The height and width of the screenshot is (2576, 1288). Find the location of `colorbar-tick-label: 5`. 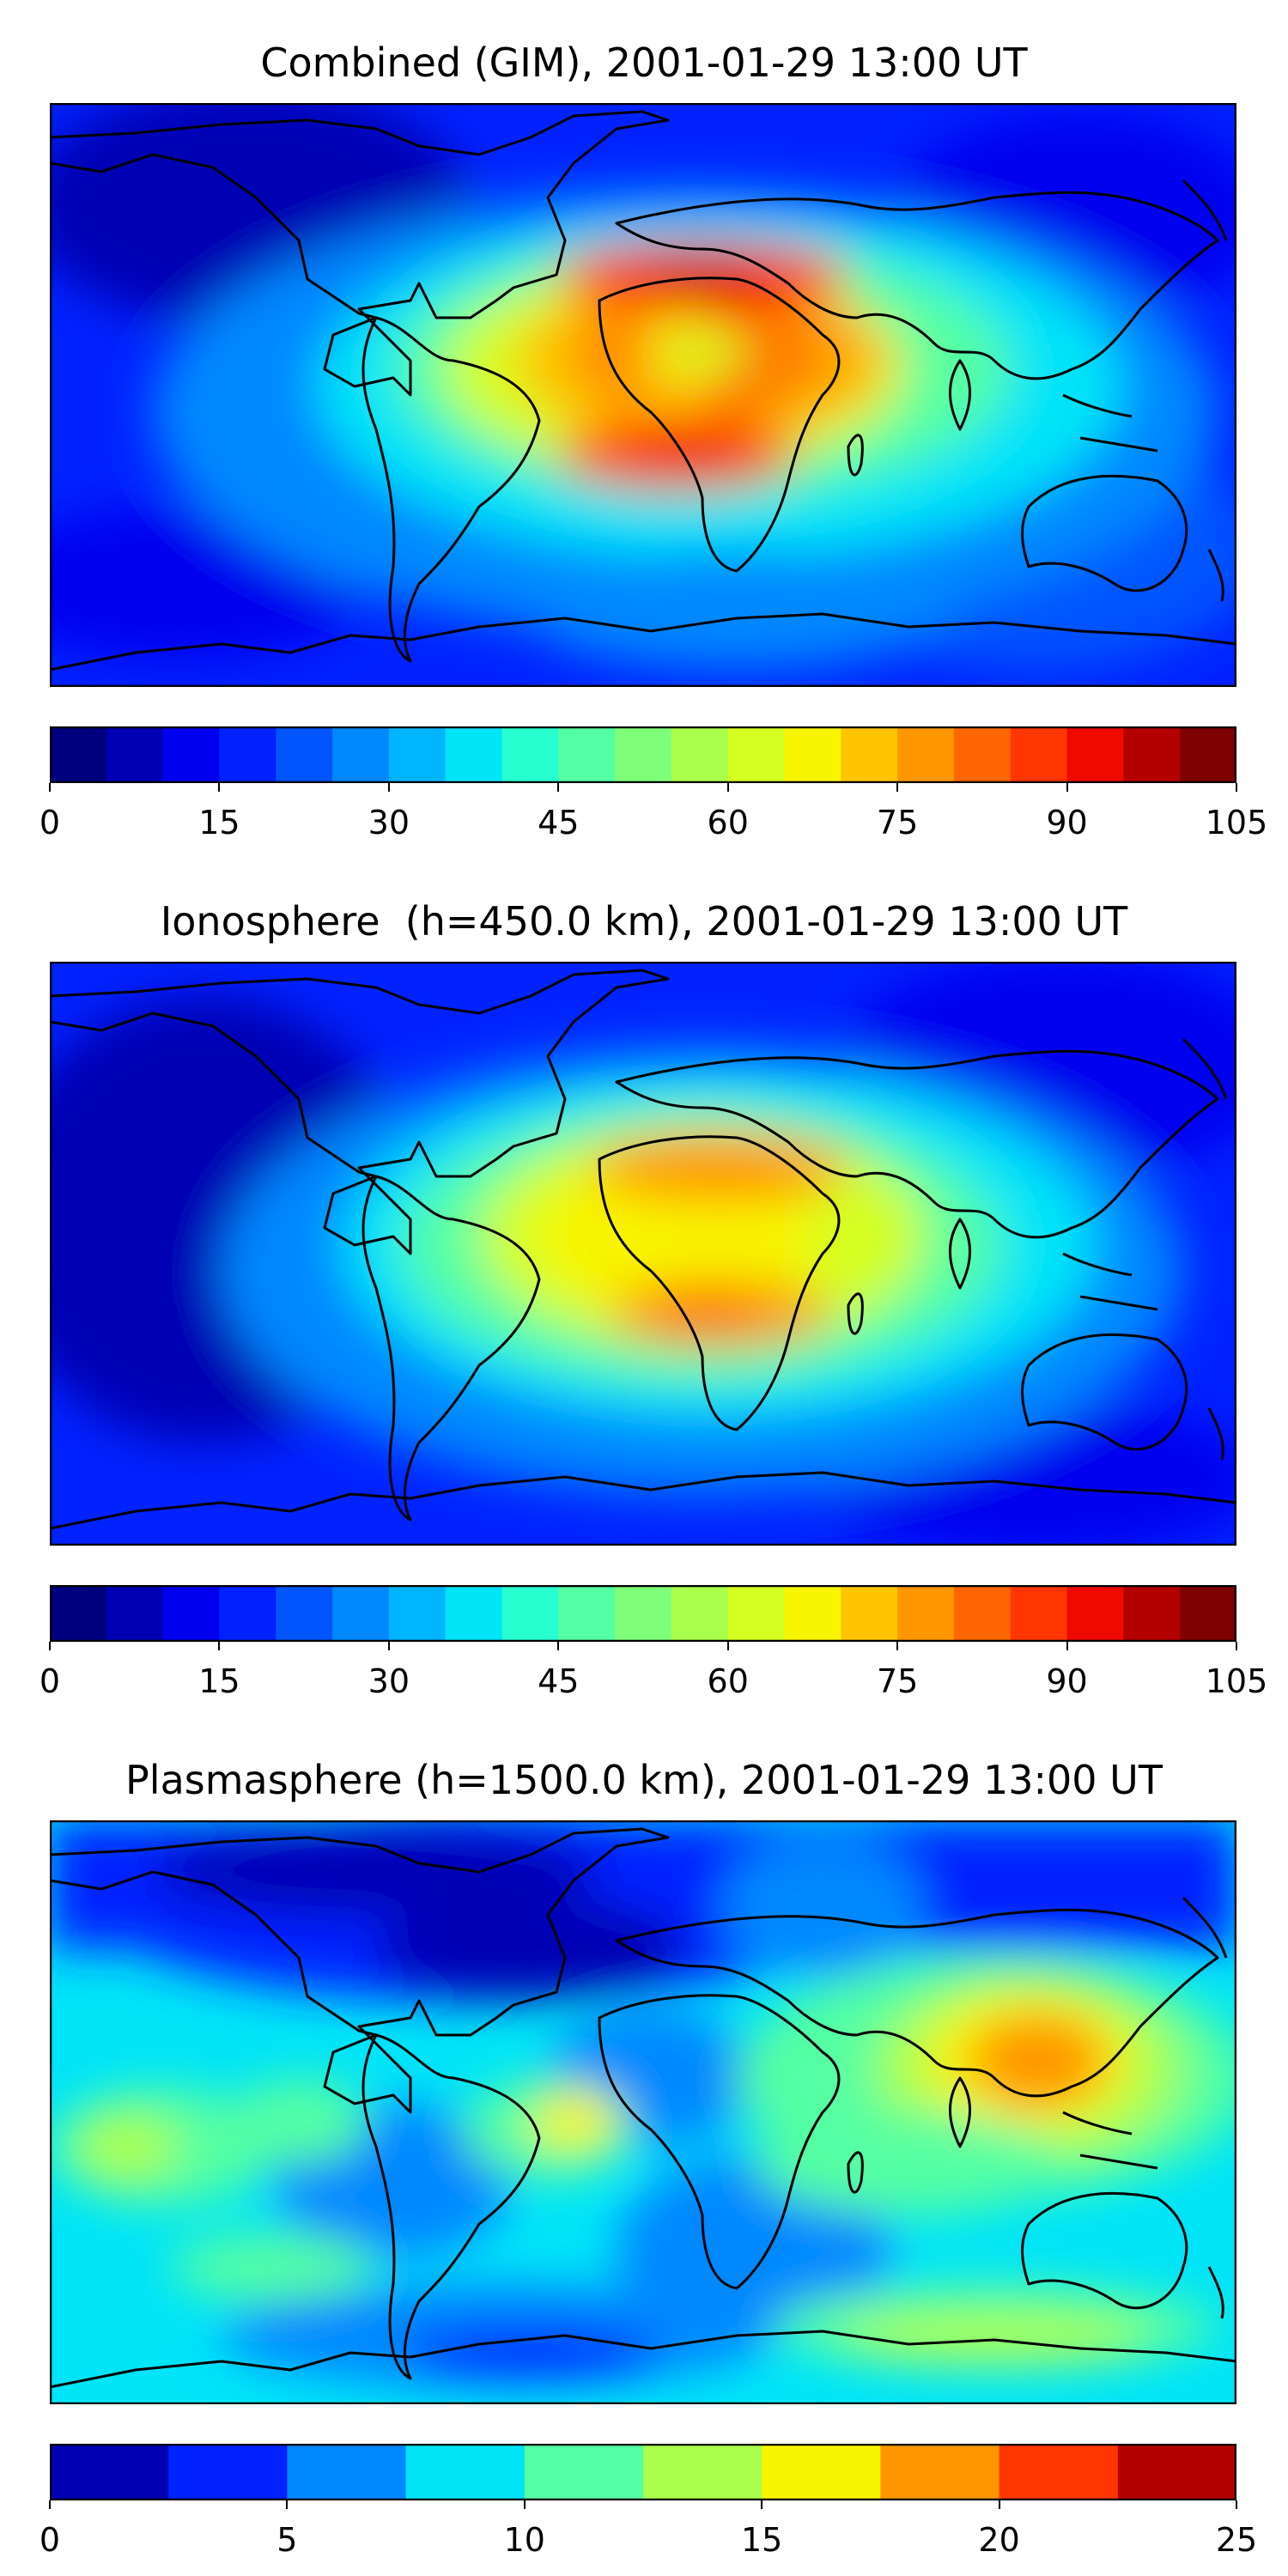

colorbar-tick-label: 5 is located at coordinates (287, 2540).